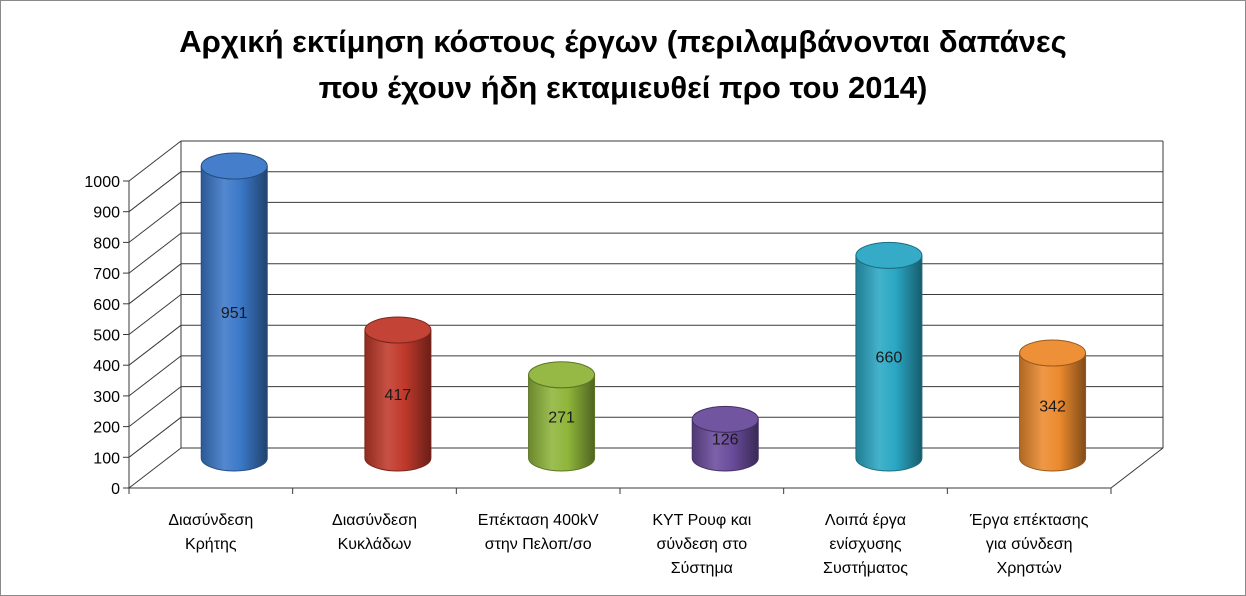 The image size is (1246, 596). What do you see at coordinates (106, 243) in the screenshot?
I see `y-tick-label: 800` at bounding box center [106, 243].